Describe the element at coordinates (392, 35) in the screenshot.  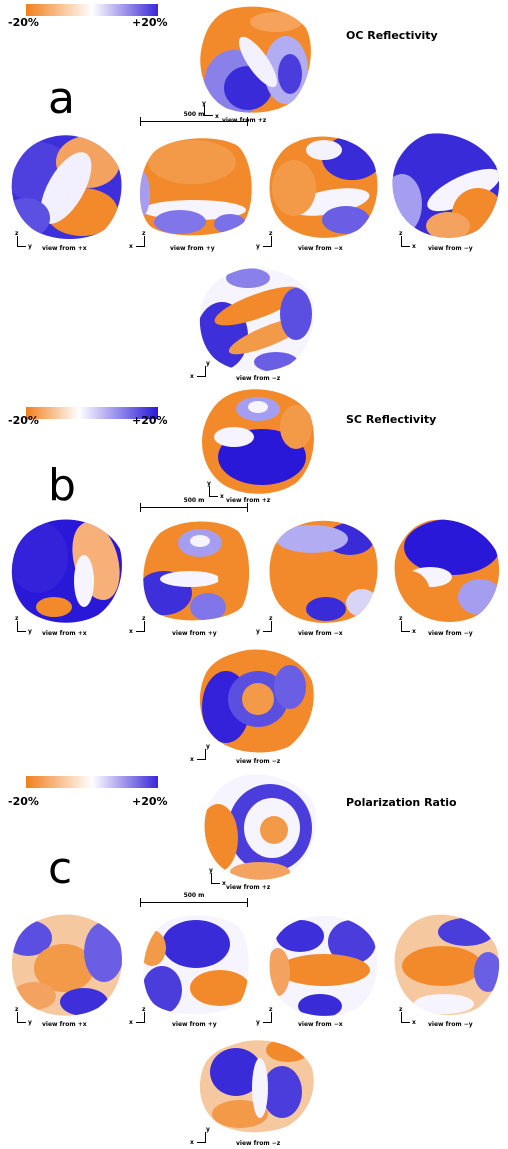
I see `panel-title: OC Reflectivity` at that location.